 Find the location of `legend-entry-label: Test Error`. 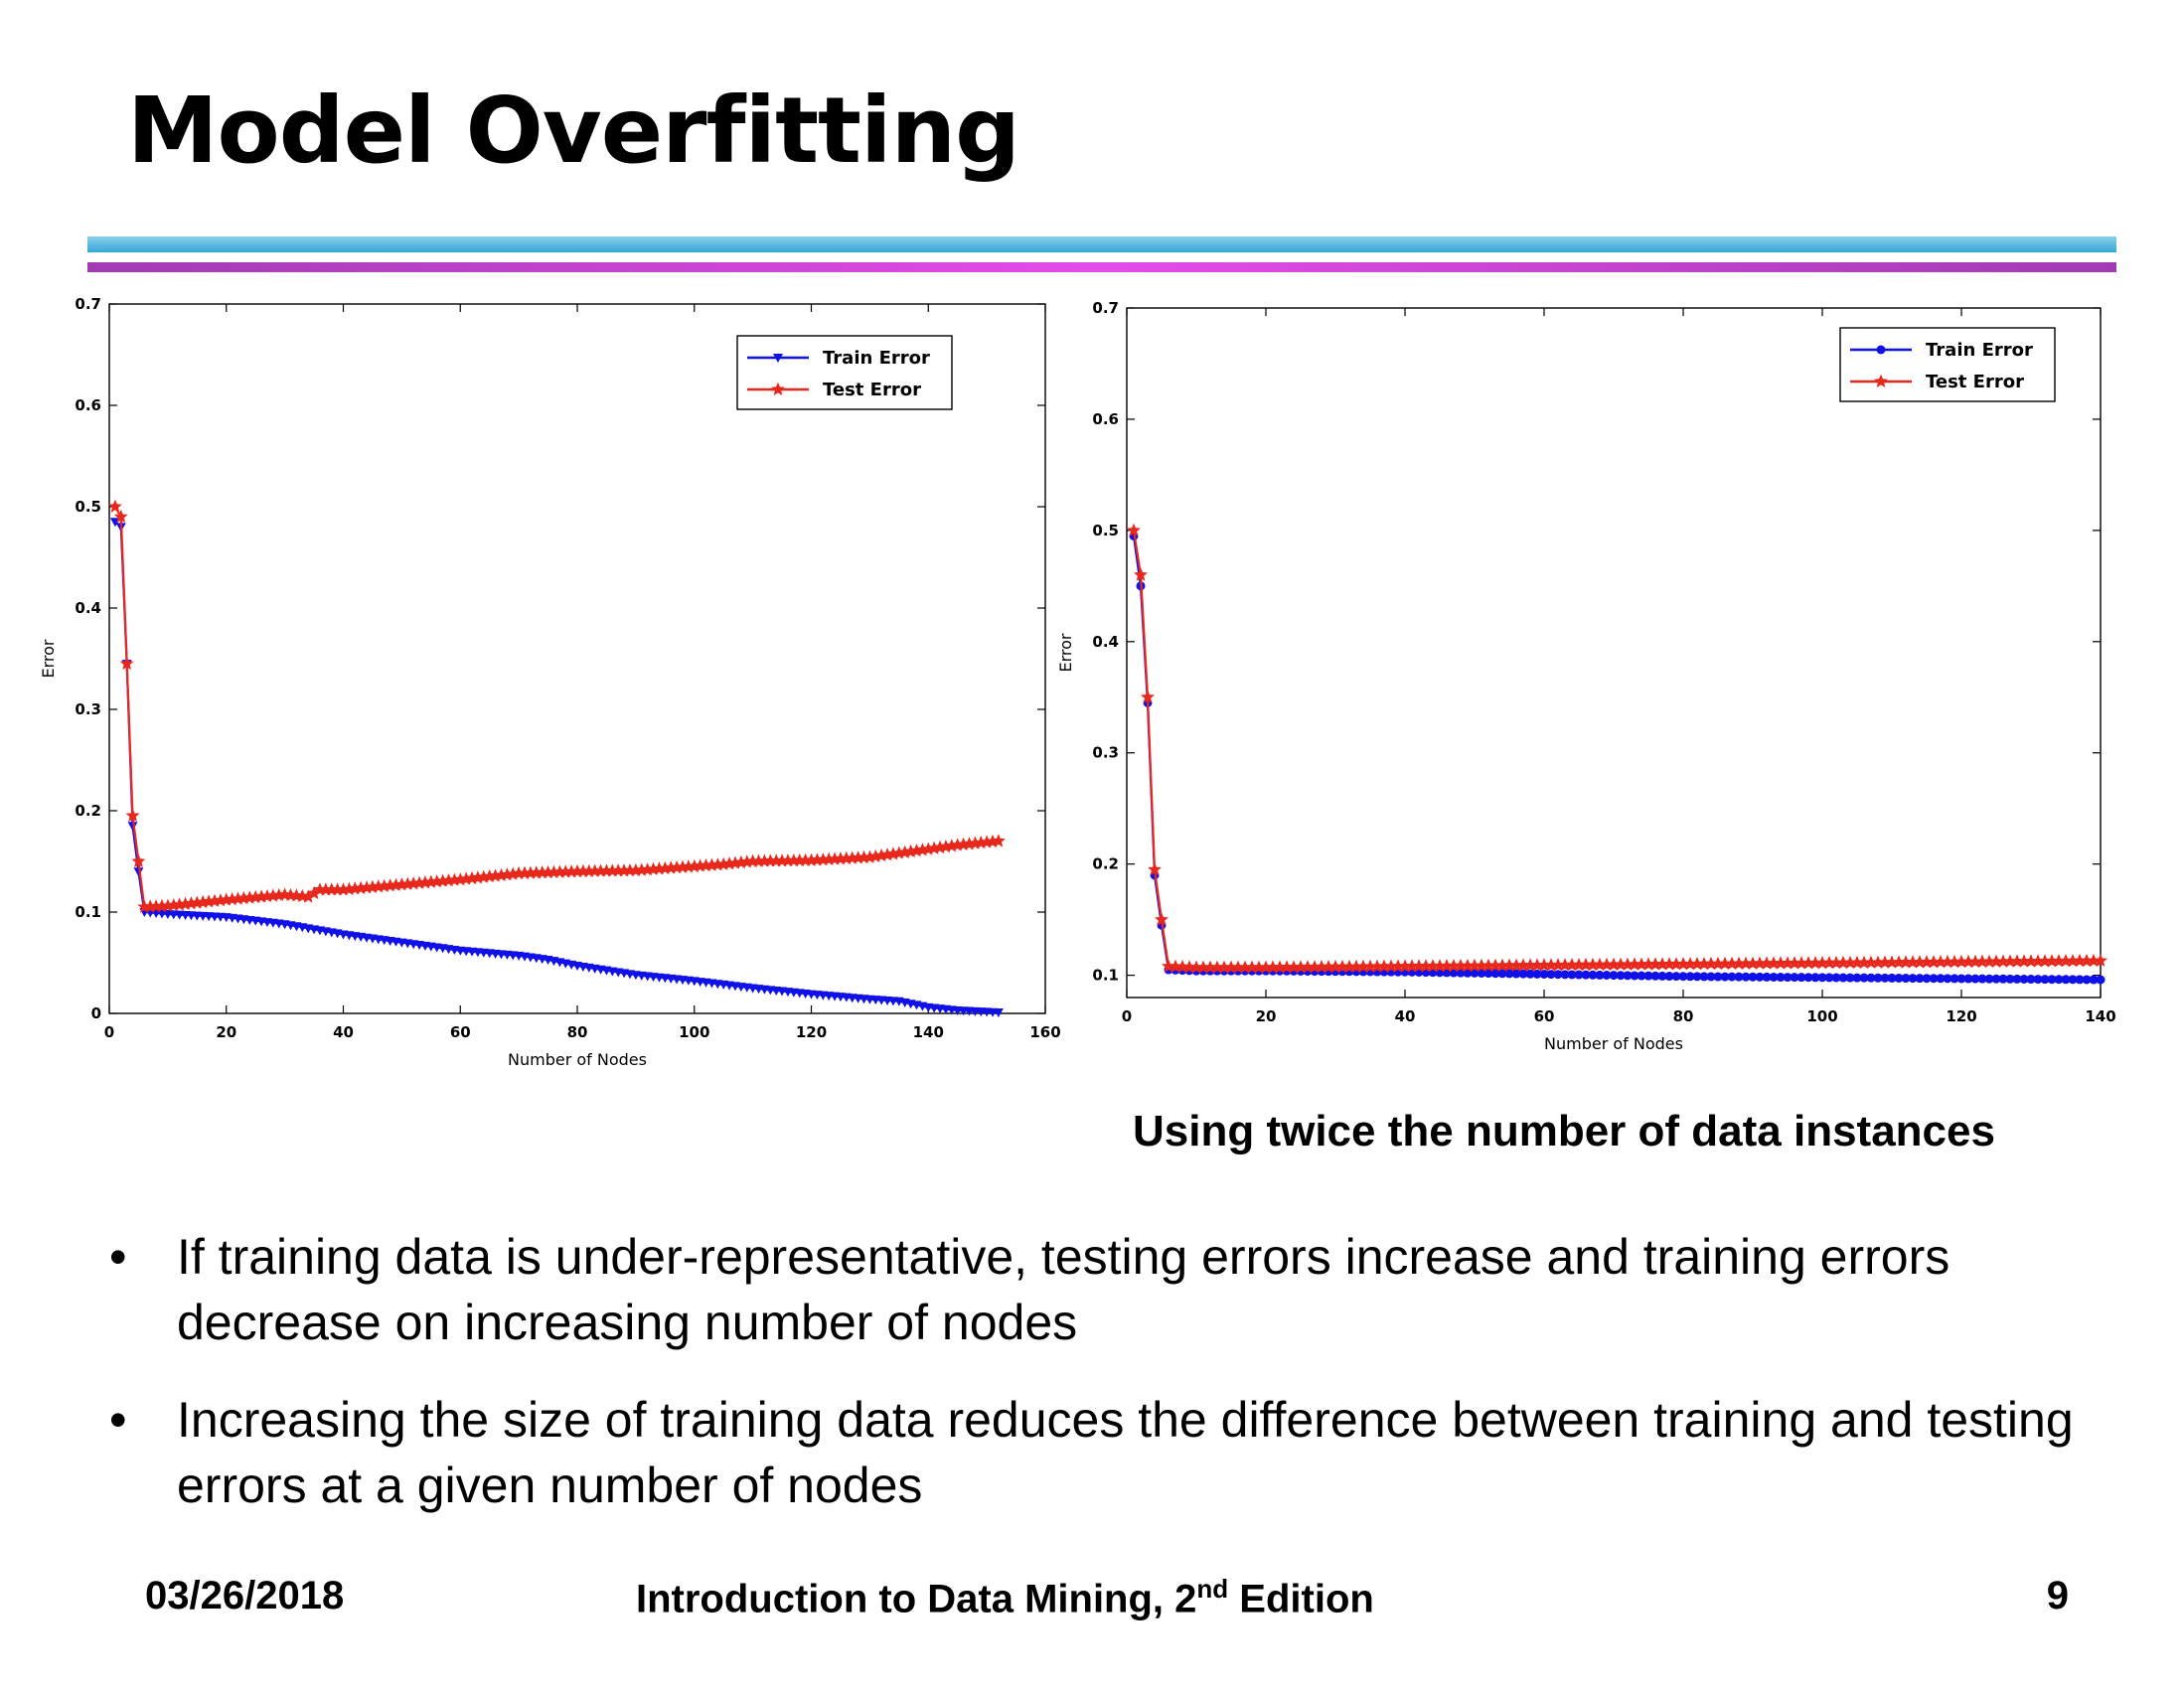

legend-entry-label: Test Error is located at coordinates (872, 390).